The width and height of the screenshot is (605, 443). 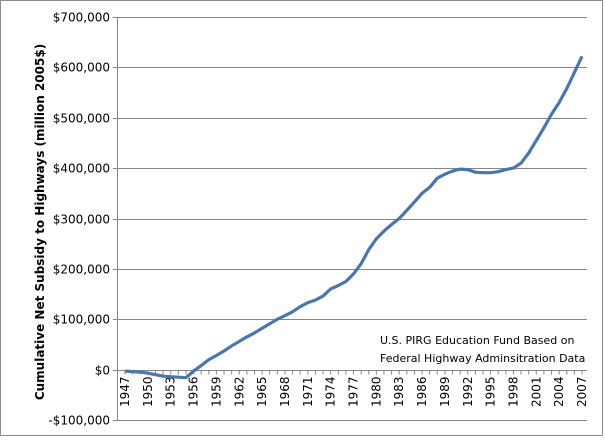 I want to click on x-tick-label: 1968, so click(x=285, y=392).